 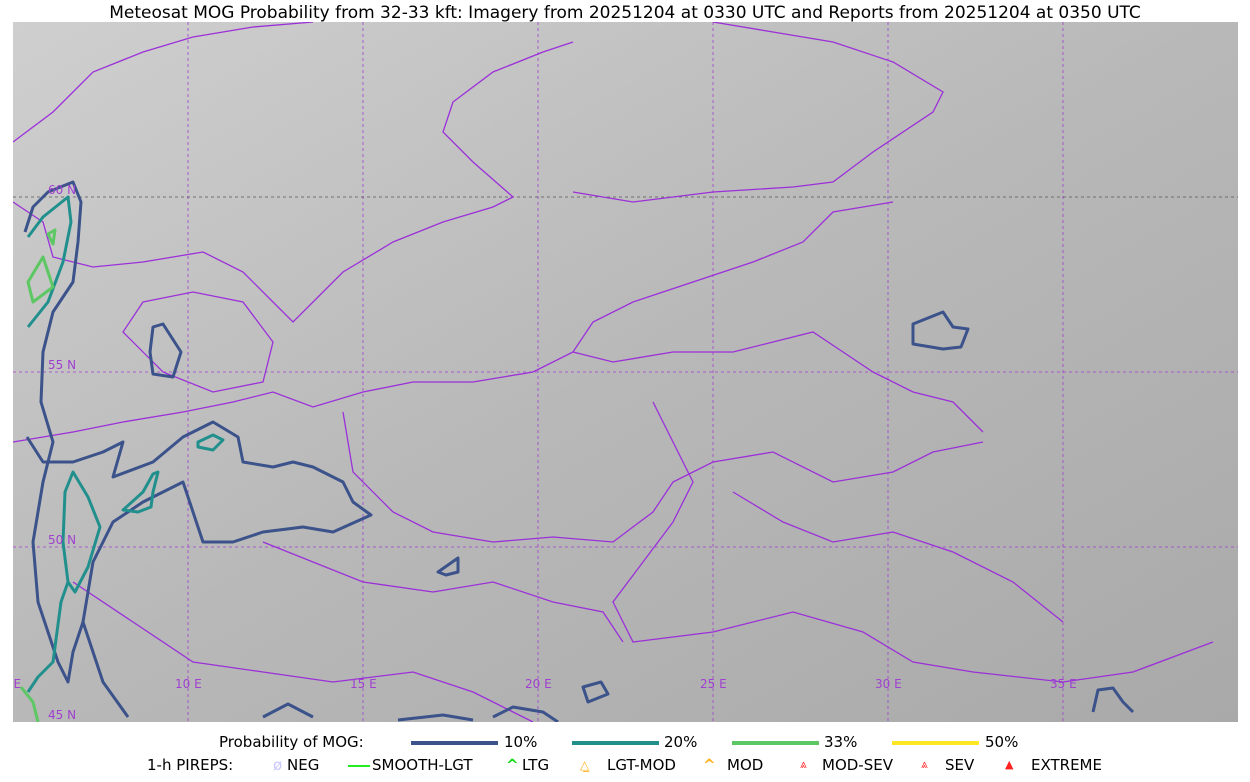 I want to click on lon-label: 25 E, so click(x=713, y=684).